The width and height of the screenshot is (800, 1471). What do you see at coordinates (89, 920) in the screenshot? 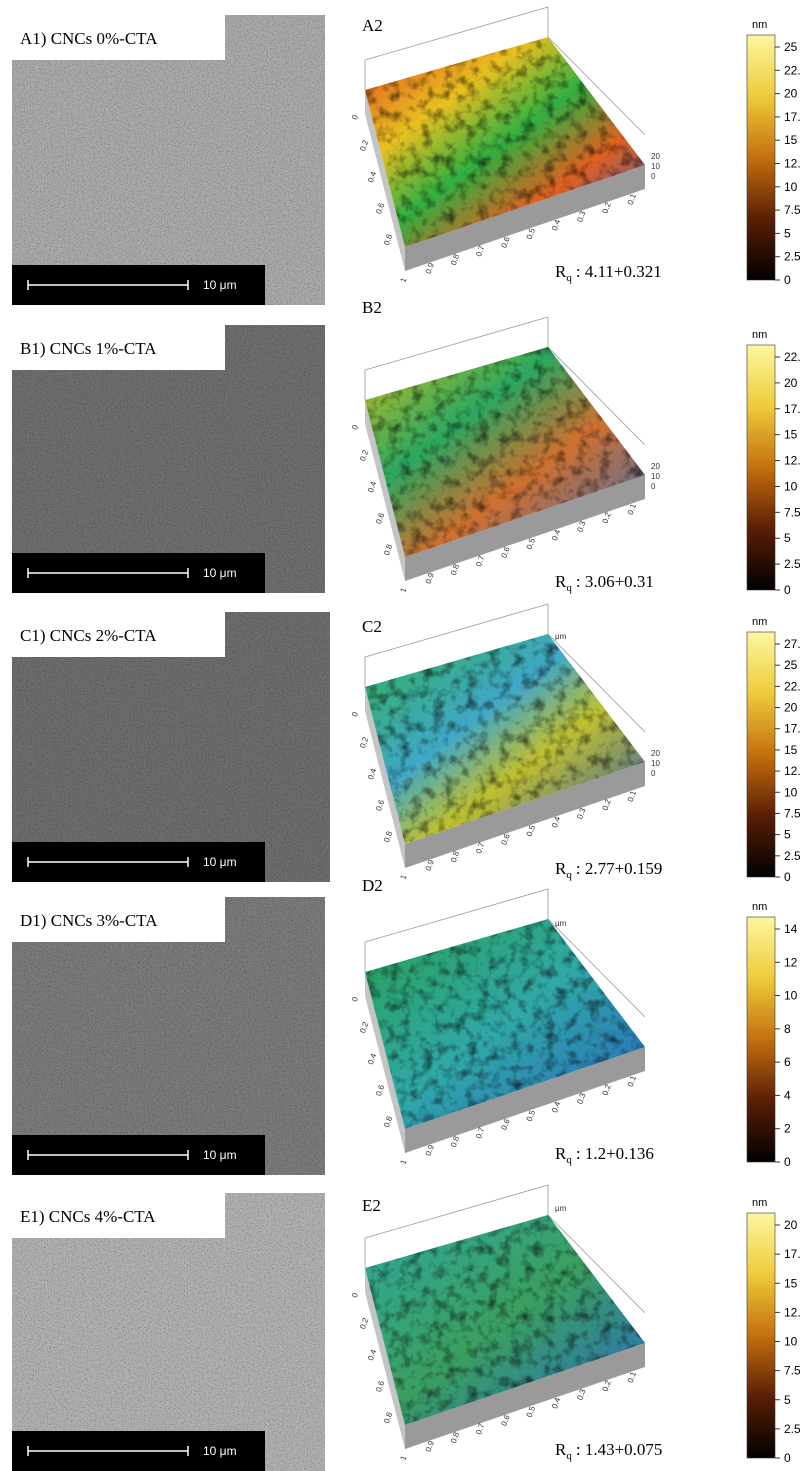
I see `sem-label: D1) CNCs 3%-CTA` at bounding box center [89, 920].